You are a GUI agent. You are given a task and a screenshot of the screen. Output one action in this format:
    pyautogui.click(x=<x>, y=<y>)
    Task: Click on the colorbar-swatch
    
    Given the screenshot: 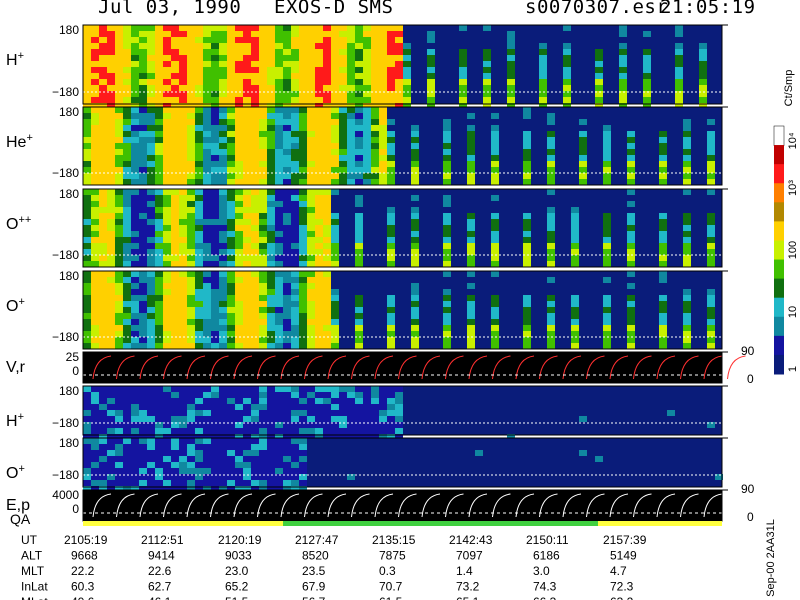 What is the action you would take?
    pyautogui.click(x=779, y=174)
    